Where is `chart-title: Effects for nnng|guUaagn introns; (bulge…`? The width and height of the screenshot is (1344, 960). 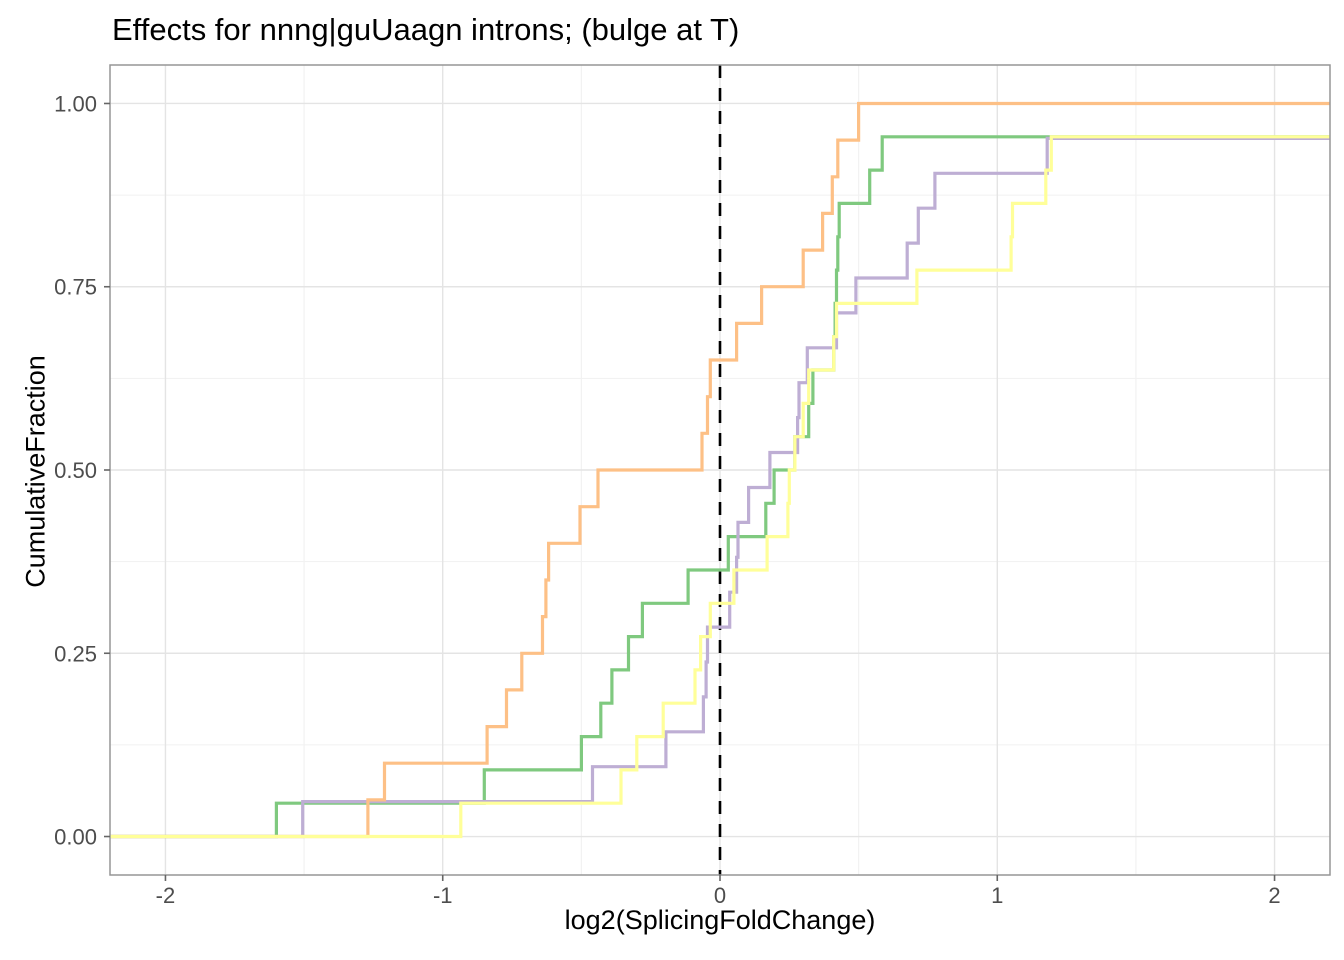 chart-title: Effects for nnng|guUaagn introns; (bulge… is located at coordinates (426, 29).